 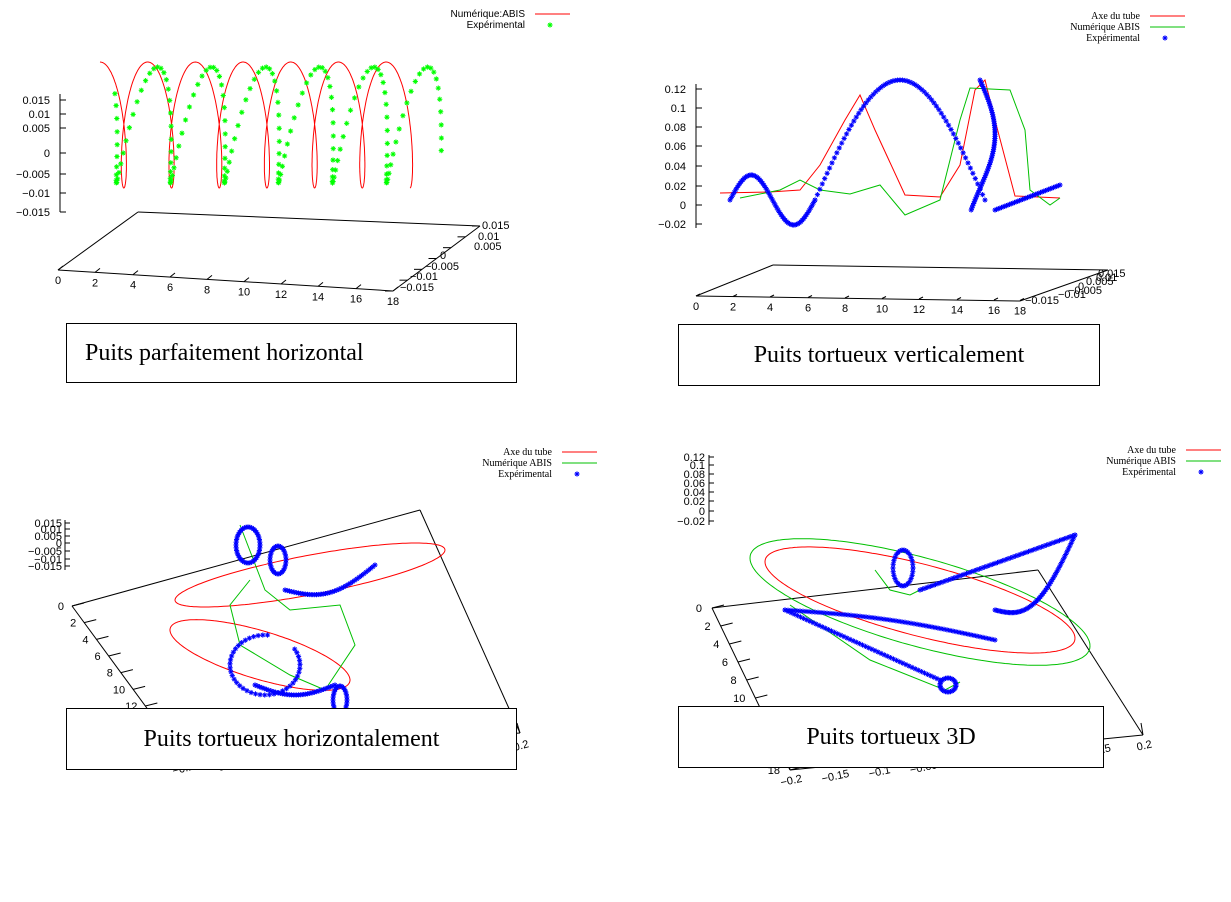 I want to click on back-edge, so click(x=309, y=219).